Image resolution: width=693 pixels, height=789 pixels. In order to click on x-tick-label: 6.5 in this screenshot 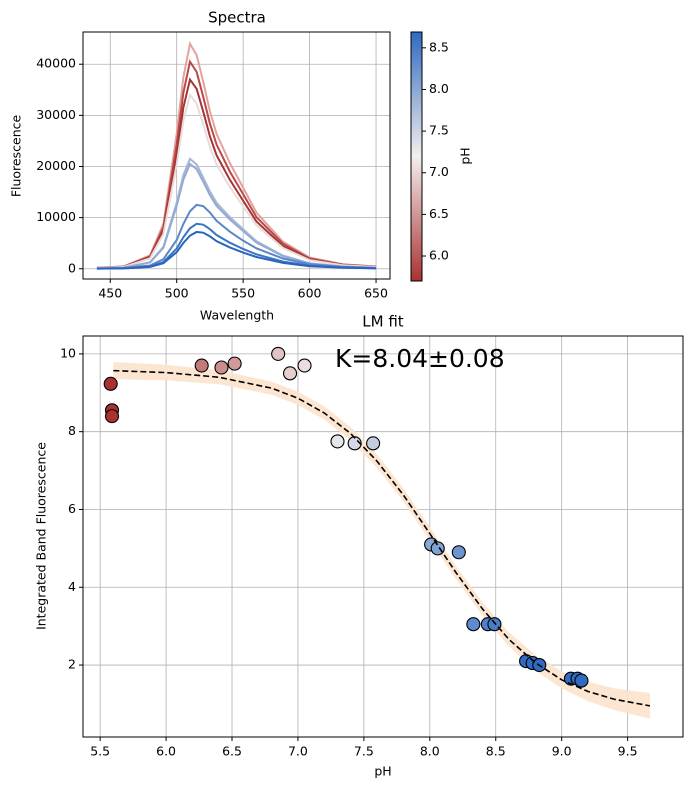, I will do `click(232, 751)`.